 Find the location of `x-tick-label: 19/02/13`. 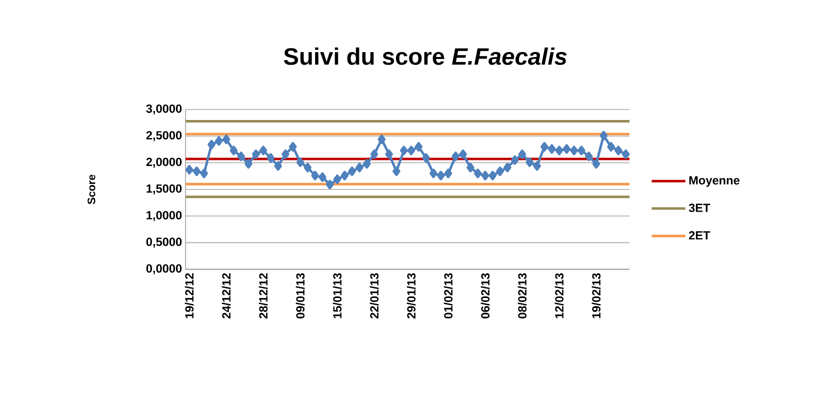

x-tick-label: 19/02/13 is located at coordinates (596, 295).